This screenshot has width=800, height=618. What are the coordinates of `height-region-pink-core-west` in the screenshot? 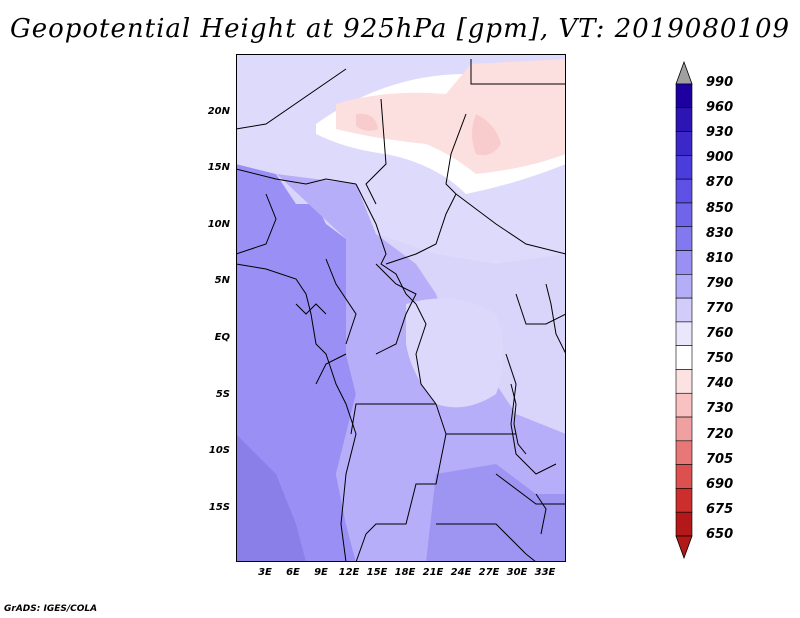 It's located at (367, 122).